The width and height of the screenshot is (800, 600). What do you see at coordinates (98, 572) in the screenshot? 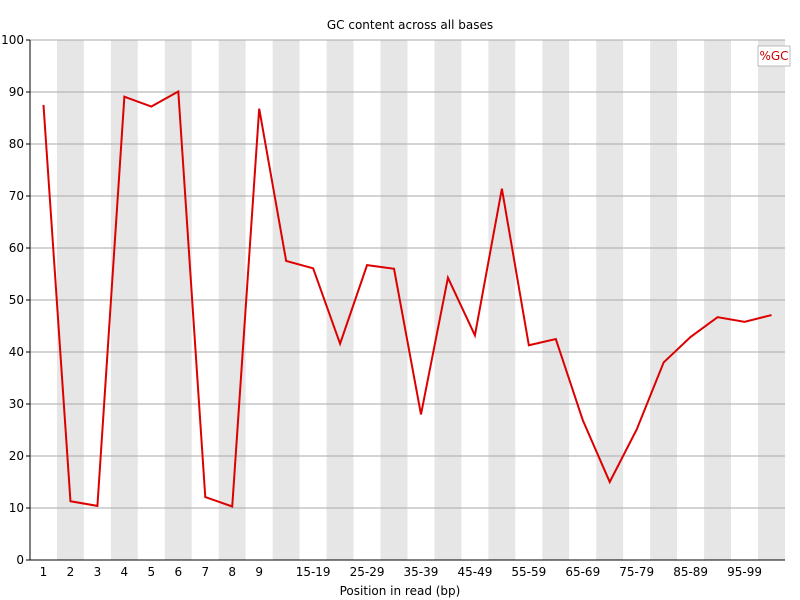
I see `x-tick-label: 3` at bounding box center [98, 572].